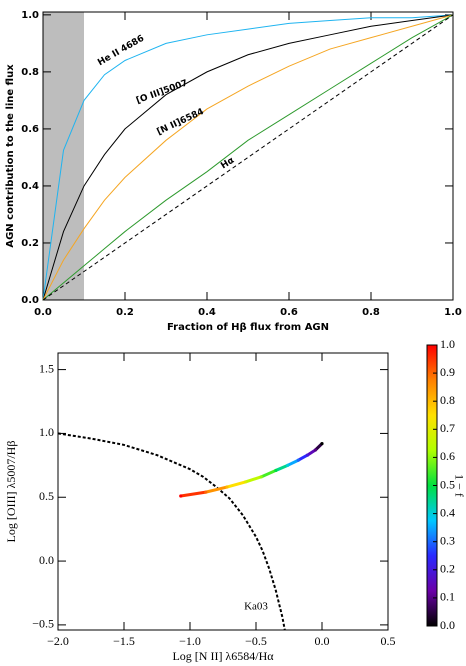 This screenshot has width=466, height=666. I want to click on curve-group, so click(172, 531).